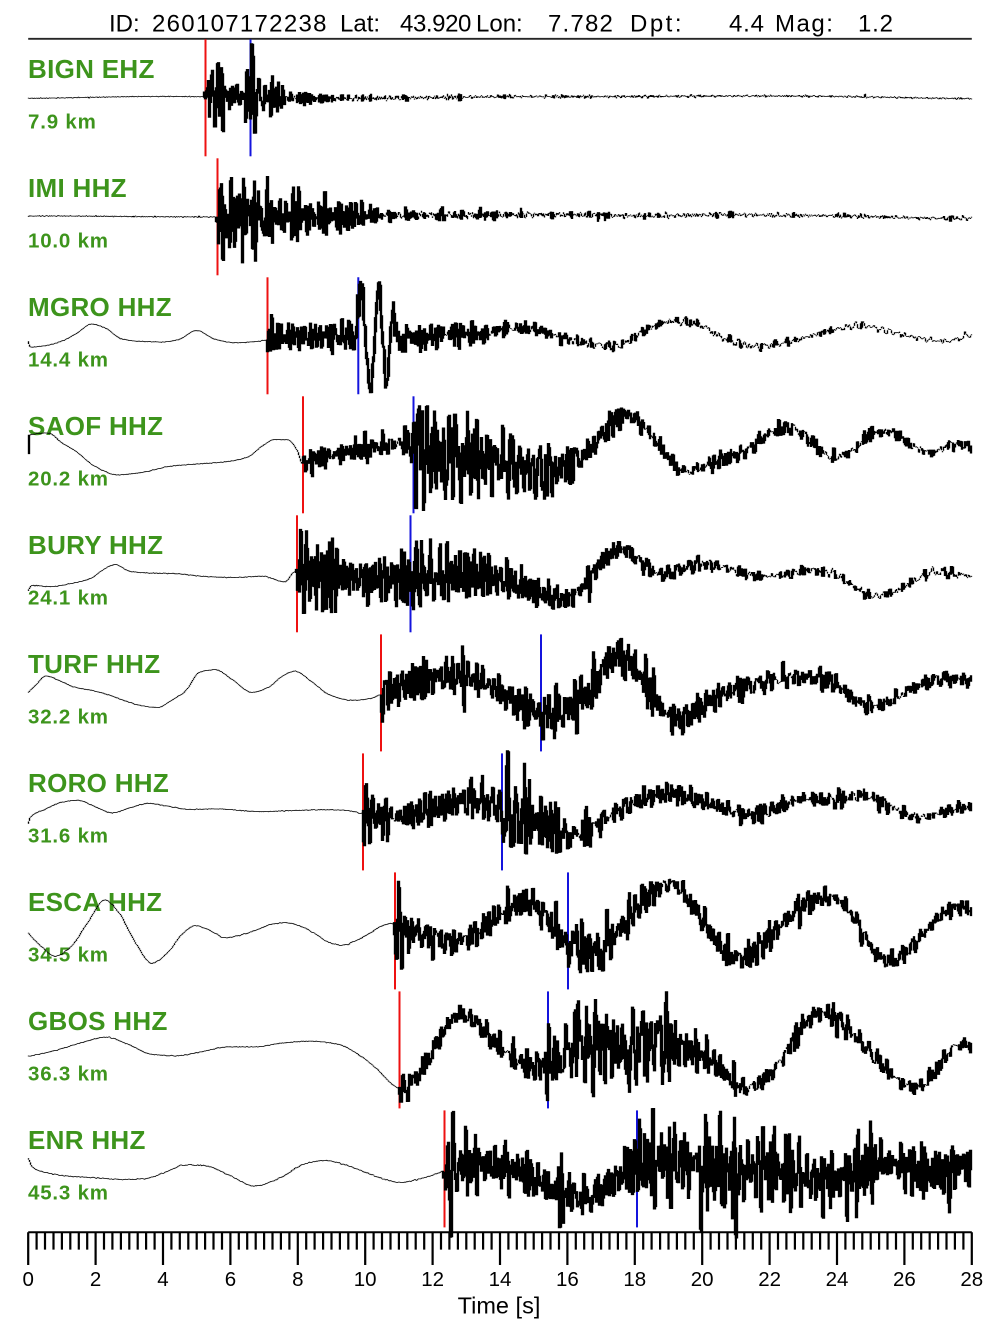 The height and width of the screenshot is (1333, 1000). I want to click on svg-text: 4.4, so click(747, 24).